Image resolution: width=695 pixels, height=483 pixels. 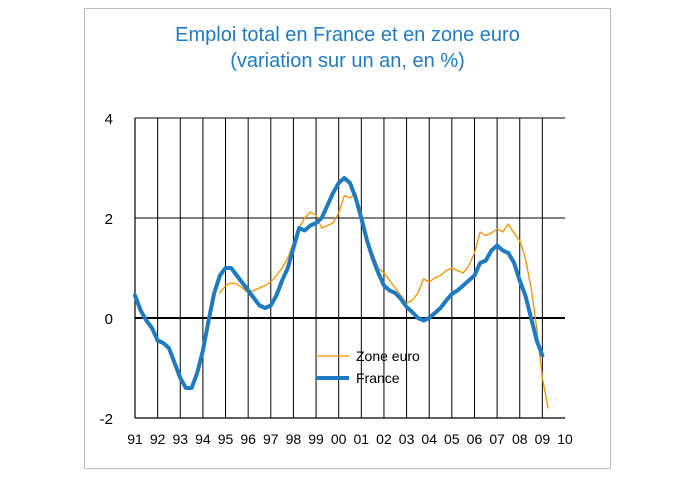 I want to click on y-tick-label: 2, so click(x=109, y=219).